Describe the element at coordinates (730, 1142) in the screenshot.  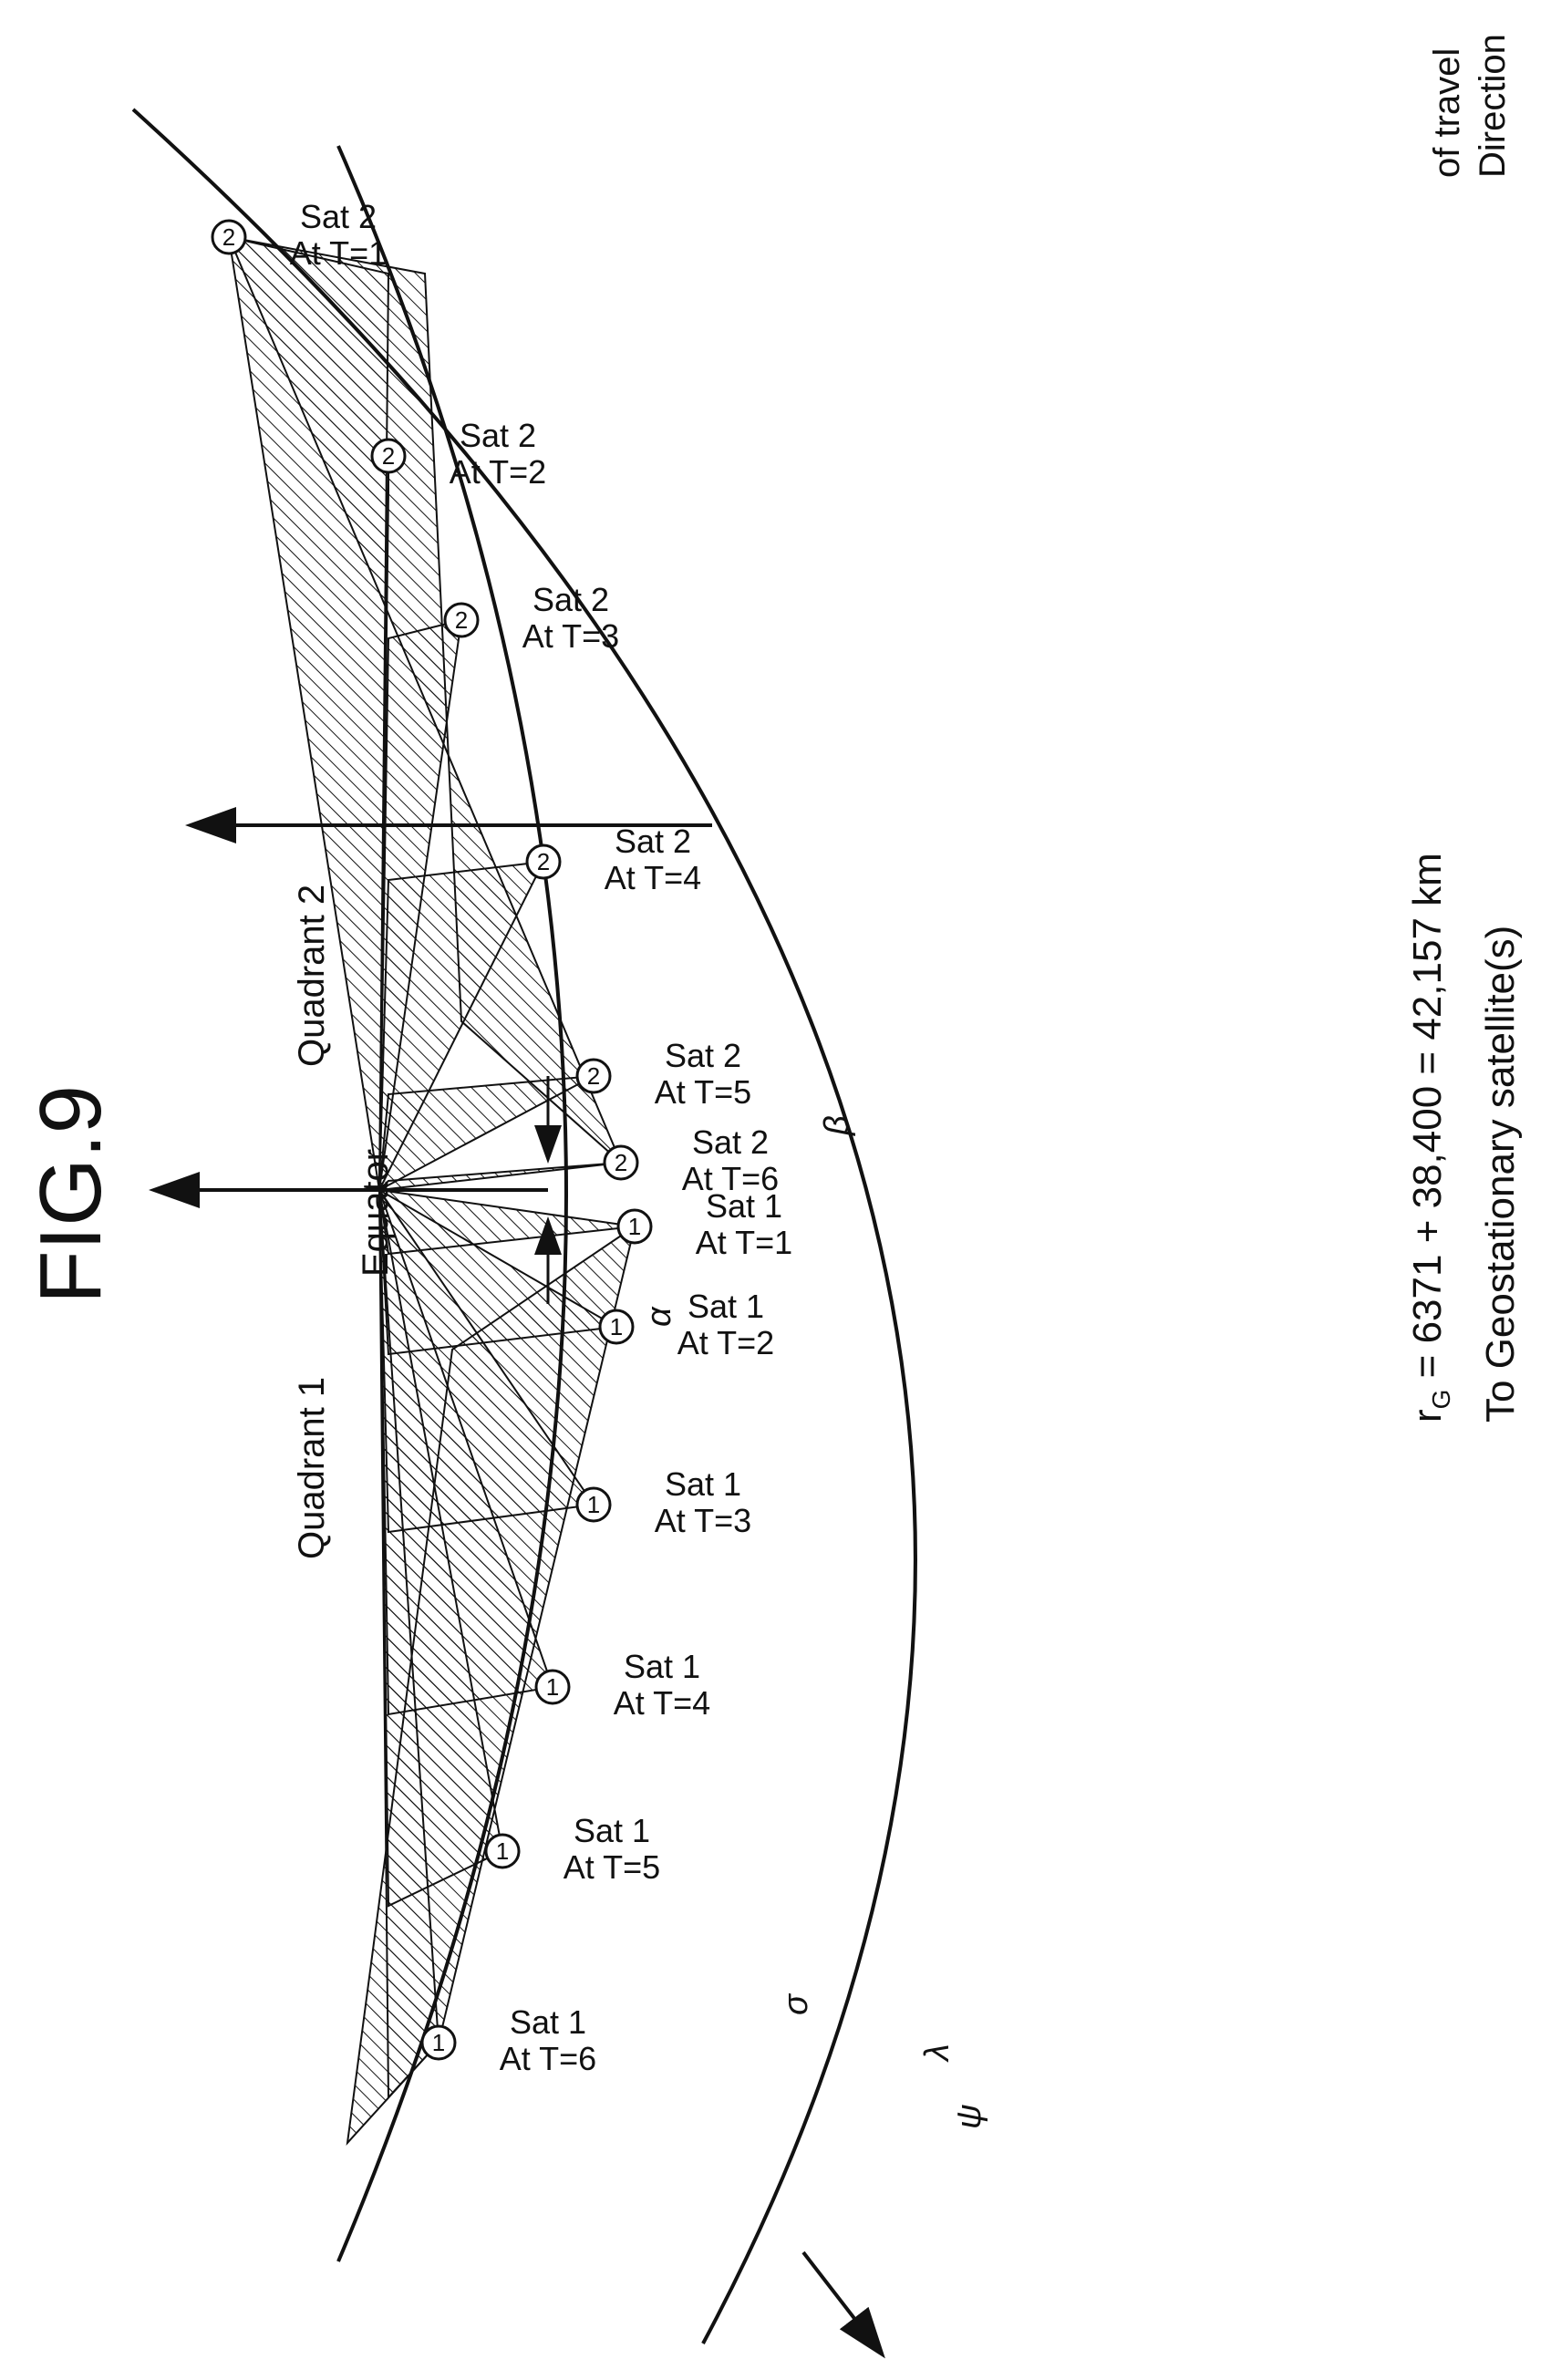
I see `sat2-label-t6-sat: Sat 2` at that location.